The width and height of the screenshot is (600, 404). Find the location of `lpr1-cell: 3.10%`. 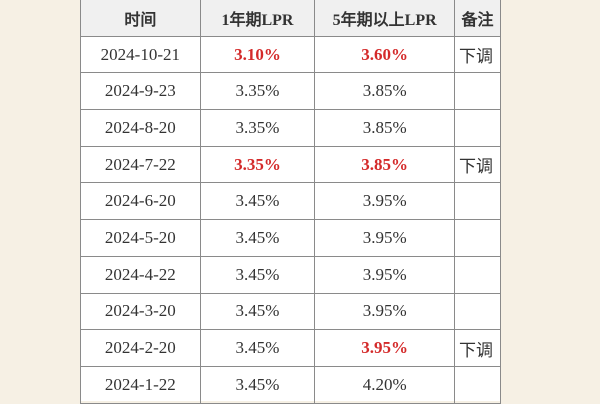

lpr1-cell: 3.10% is located at coordinates (257, 54).